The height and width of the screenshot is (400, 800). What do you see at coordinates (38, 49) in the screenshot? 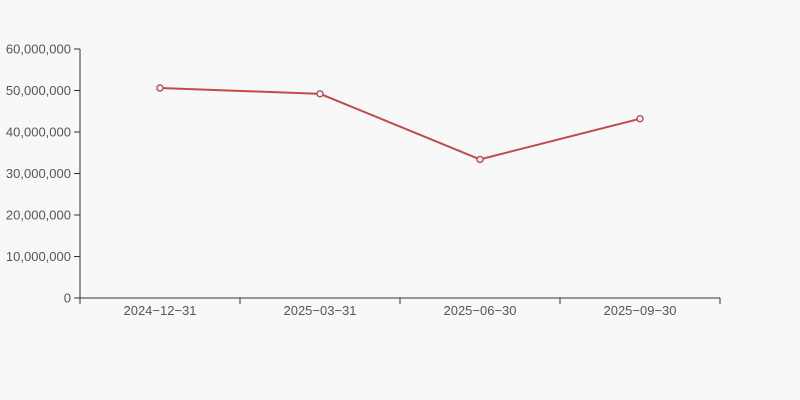
I see `y-tick-label: 60,000,000` at bounding box center [38, 49].